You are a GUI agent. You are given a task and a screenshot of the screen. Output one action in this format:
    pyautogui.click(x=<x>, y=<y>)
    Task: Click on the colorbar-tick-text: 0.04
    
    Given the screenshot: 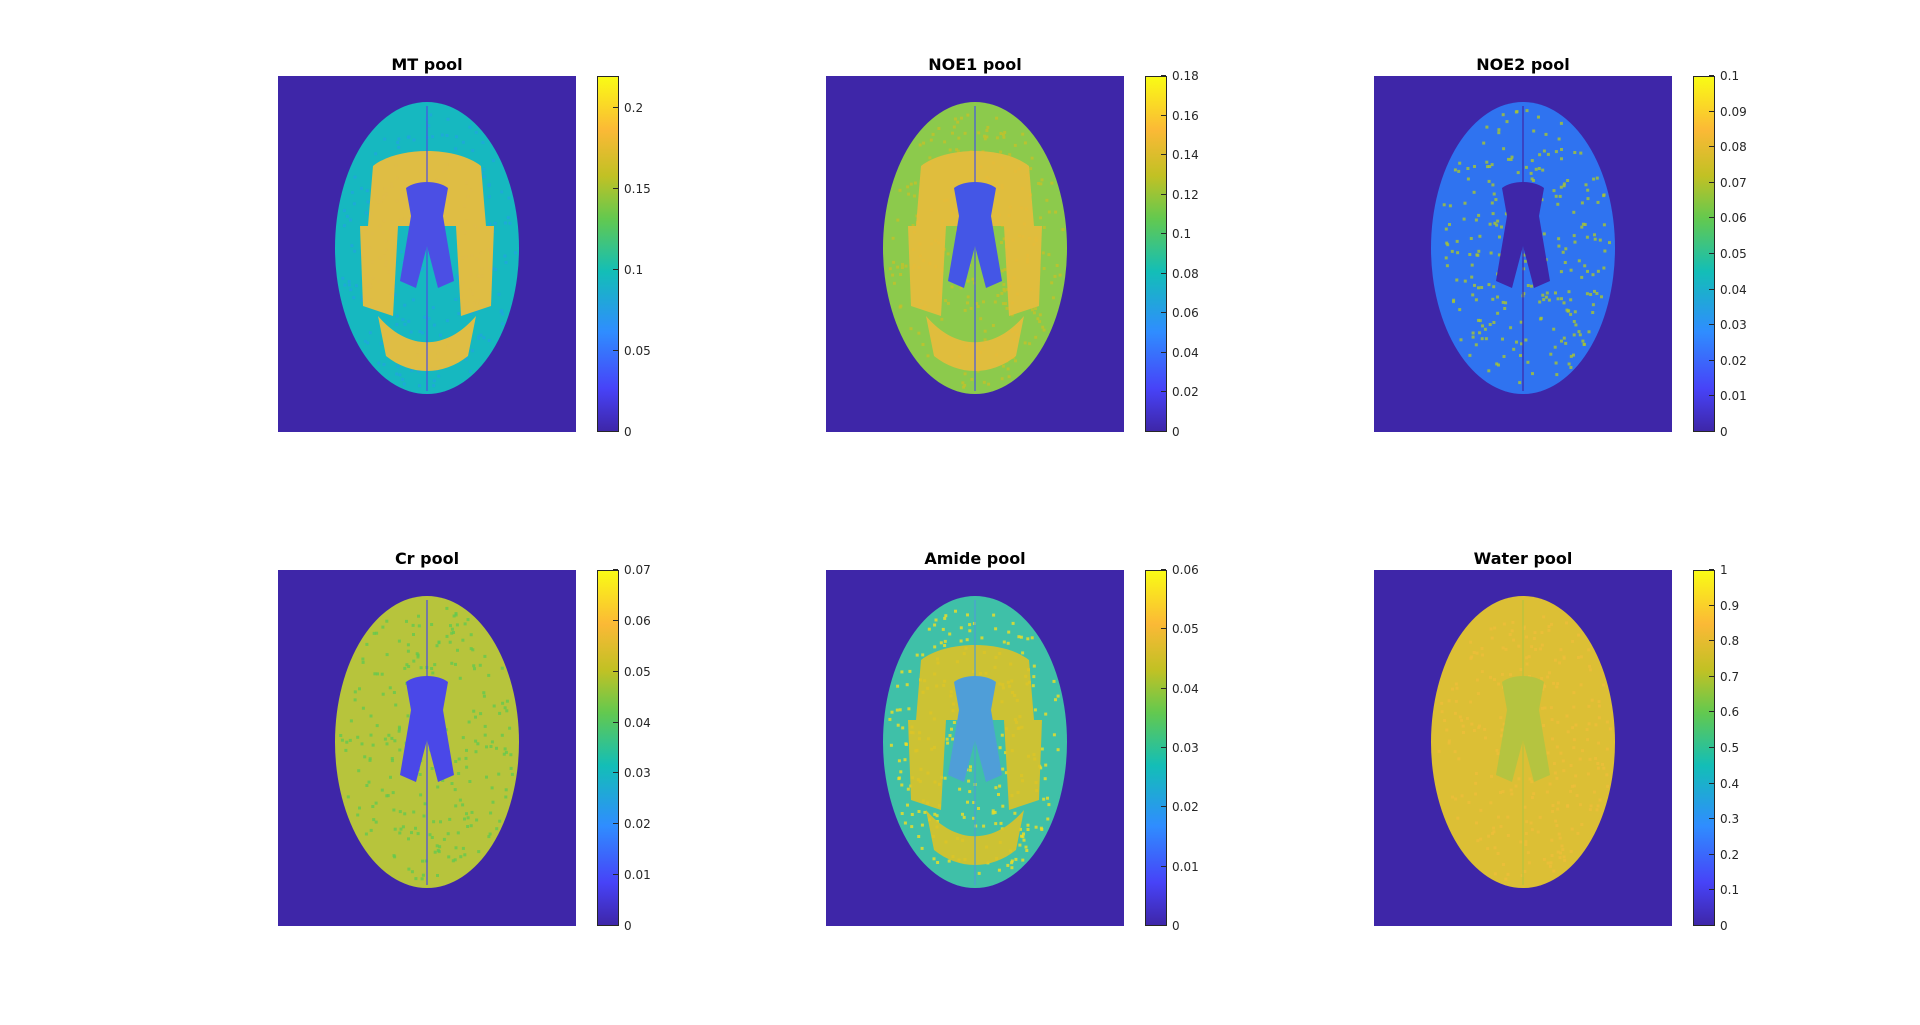 What is the action you would take?
    pyautogui.click(x=637, y=722)
    